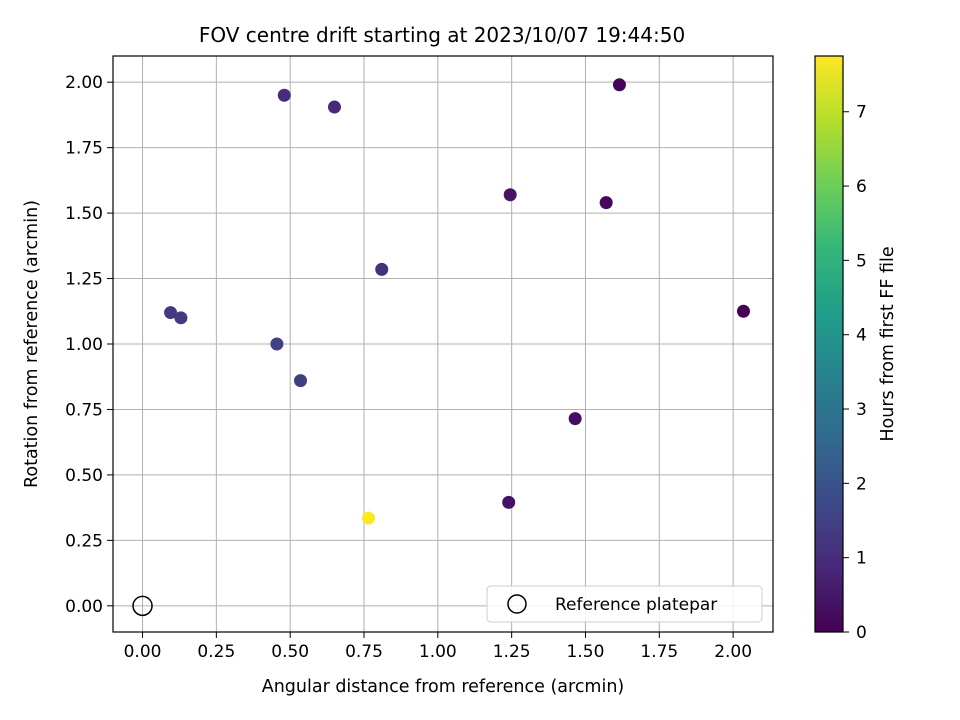 This screenshot has width=960, height=720. Describe the element at coordinates (84, 476) in the screenshot. I see `y-tick-label: 0.50` at that location.